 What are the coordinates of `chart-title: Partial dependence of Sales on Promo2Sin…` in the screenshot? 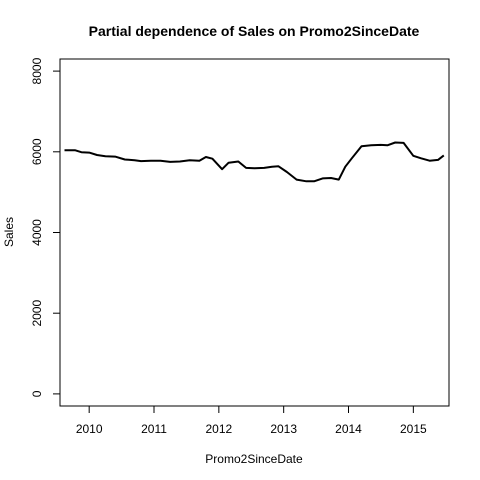 It's located at (254, 31).